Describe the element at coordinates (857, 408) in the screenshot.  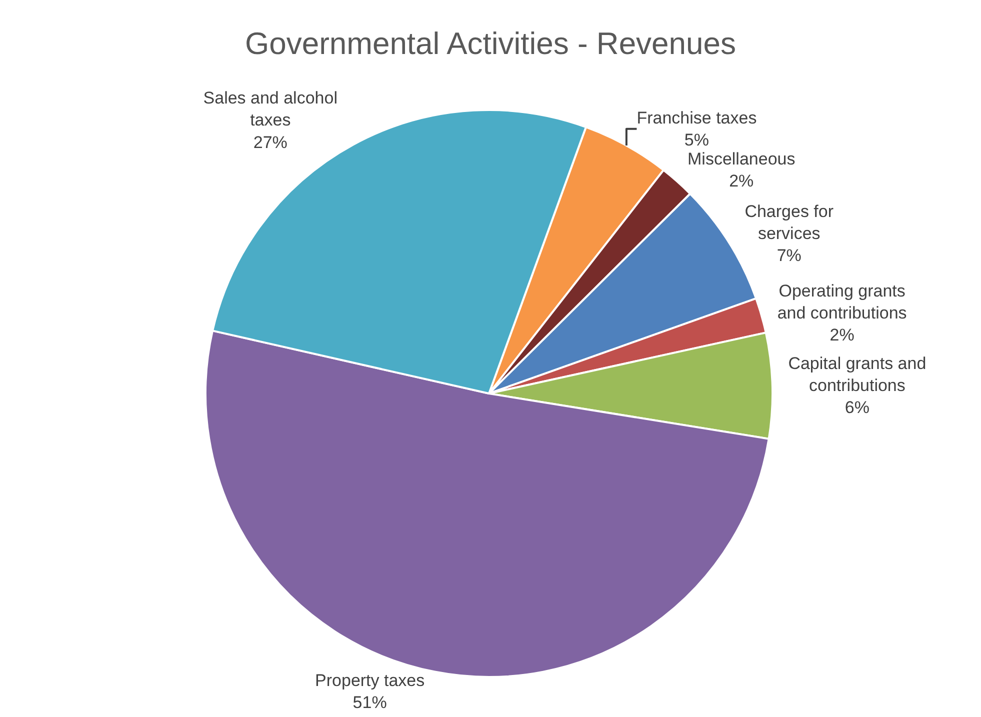
I see `data-label: 6%` at that location.